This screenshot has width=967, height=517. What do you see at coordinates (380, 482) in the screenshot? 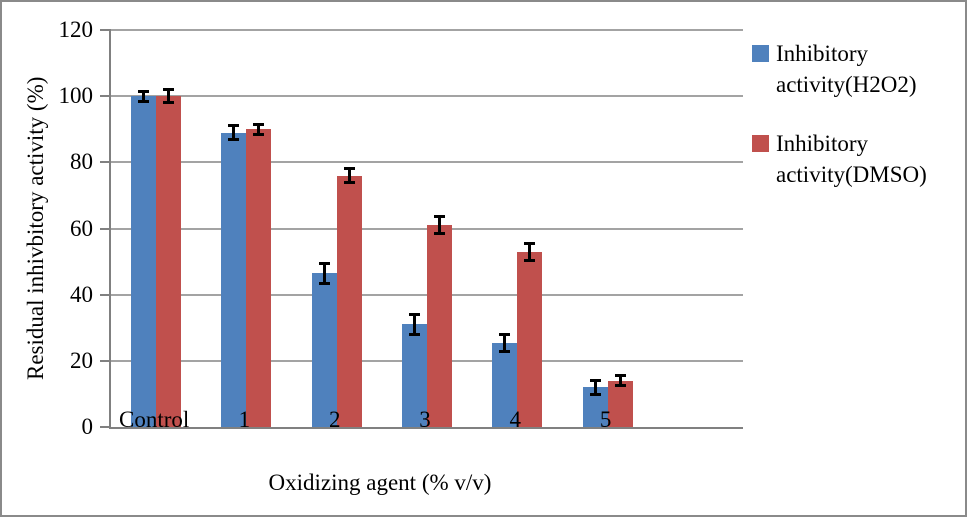
I see `x-axis-title: Oxidizing agent (% v/v)` at bounding box center [380, 482].